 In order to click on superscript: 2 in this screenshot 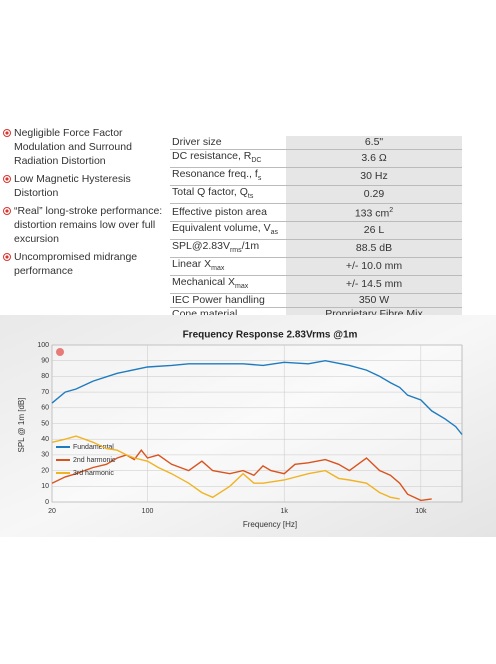, I will do `click(391, 211)`.